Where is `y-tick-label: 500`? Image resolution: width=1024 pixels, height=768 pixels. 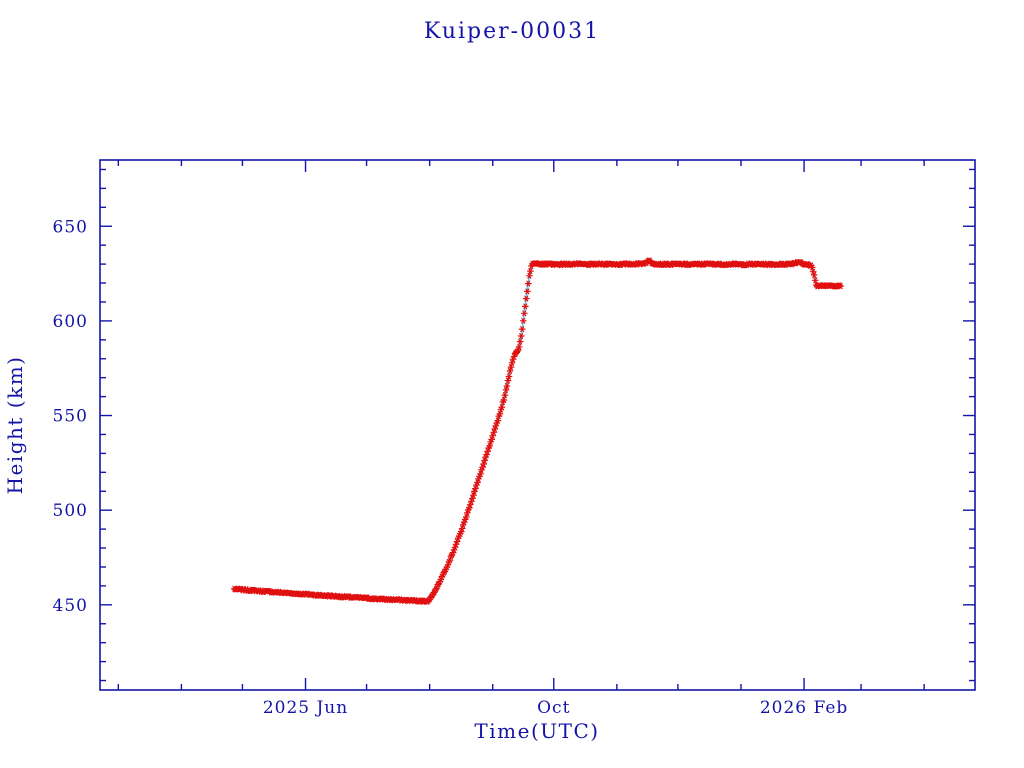
y-tick-label: 500 is located at coordinates (70, 511).